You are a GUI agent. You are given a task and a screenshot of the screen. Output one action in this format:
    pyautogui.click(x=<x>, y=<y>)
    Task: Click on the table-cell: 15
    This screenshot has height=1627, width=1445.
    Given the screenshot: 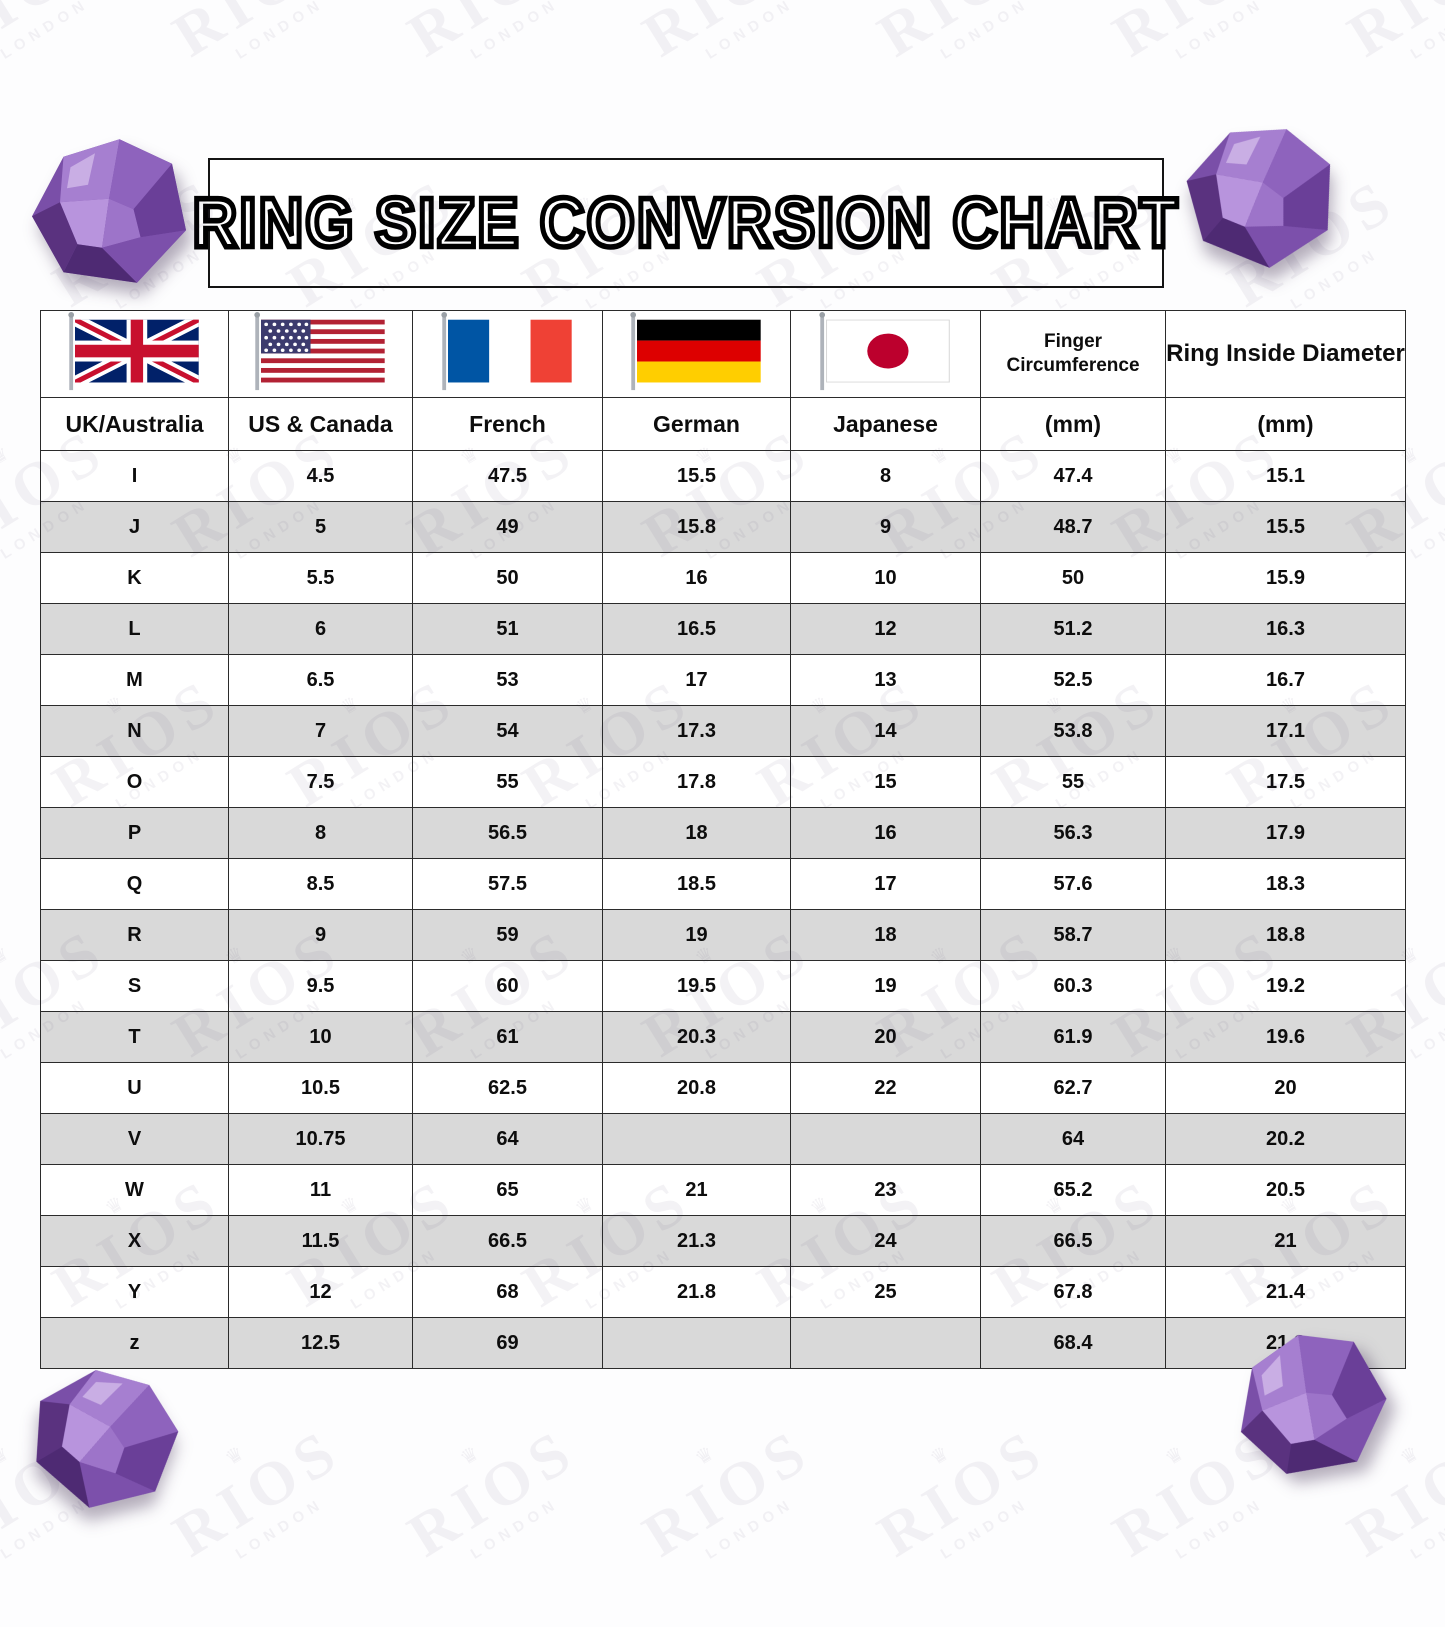 What is the action you would take?
    pyautogui.click(x=885, y=782)
    